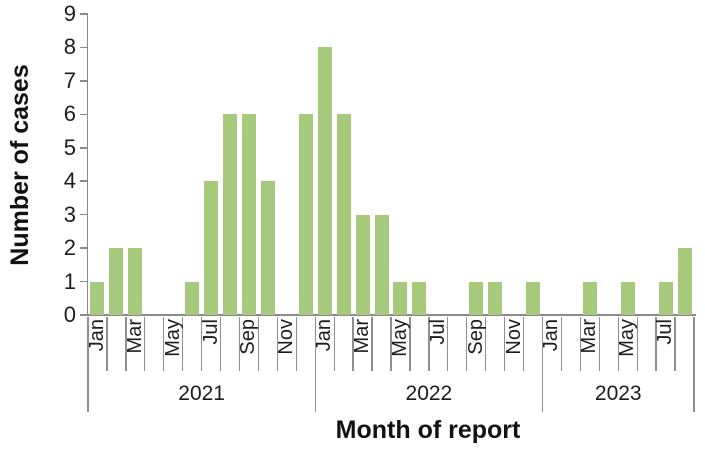 The height and width of the screenshot is (452, 705). Describe the element at coordinates (589, 298) in the screenshot. I see `bar-mar-2023` at that location.